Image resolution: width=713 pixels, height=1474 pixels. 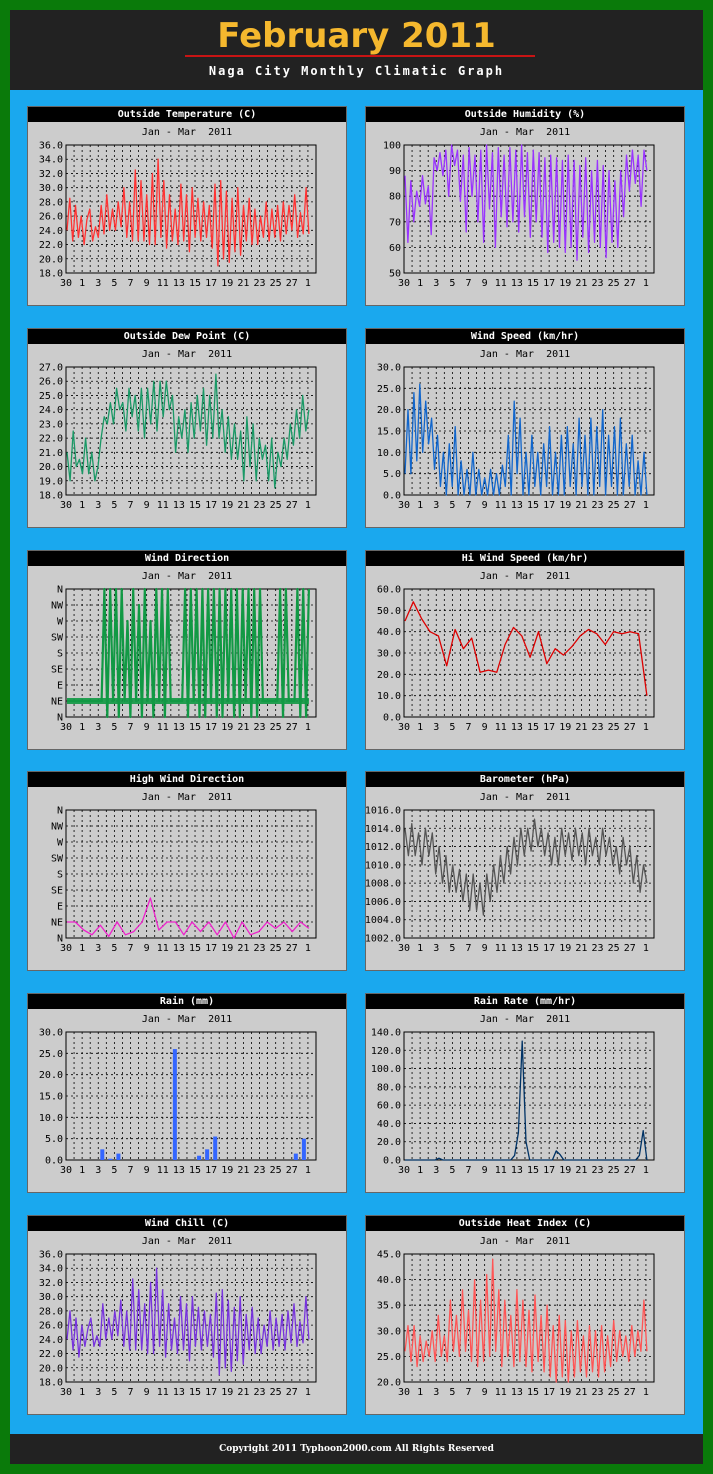 What do you see at coordinates (395, 171) in the screenshot?
I see `y-tick-label: 90` at bounding box center [395, 171].